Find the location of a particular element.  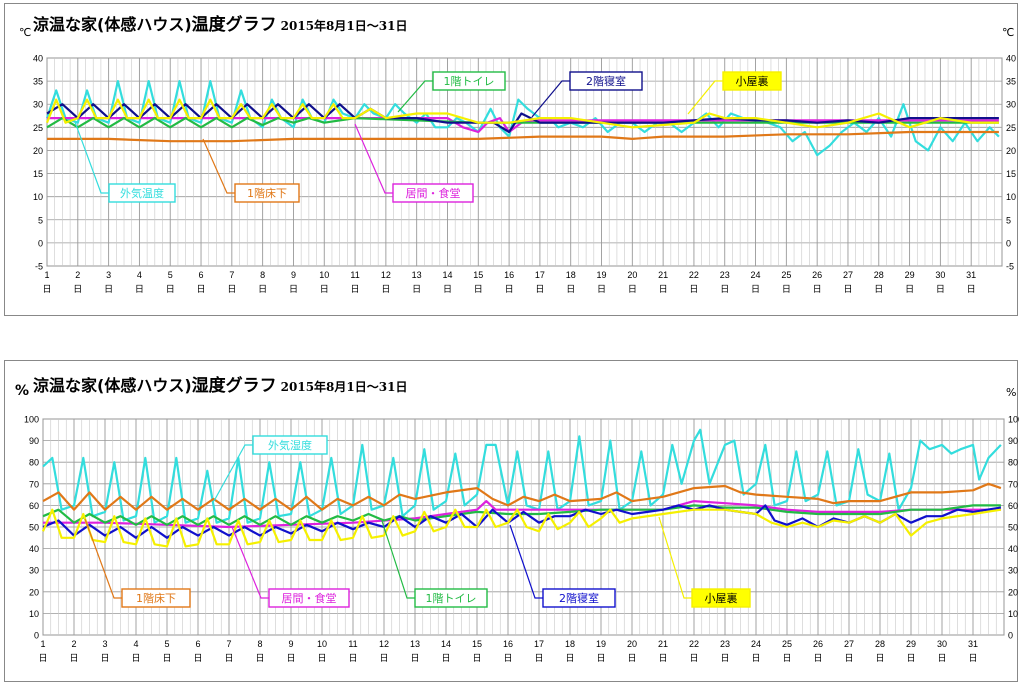

callout-label: 2階寝室 is located at coordinates (579, 598).